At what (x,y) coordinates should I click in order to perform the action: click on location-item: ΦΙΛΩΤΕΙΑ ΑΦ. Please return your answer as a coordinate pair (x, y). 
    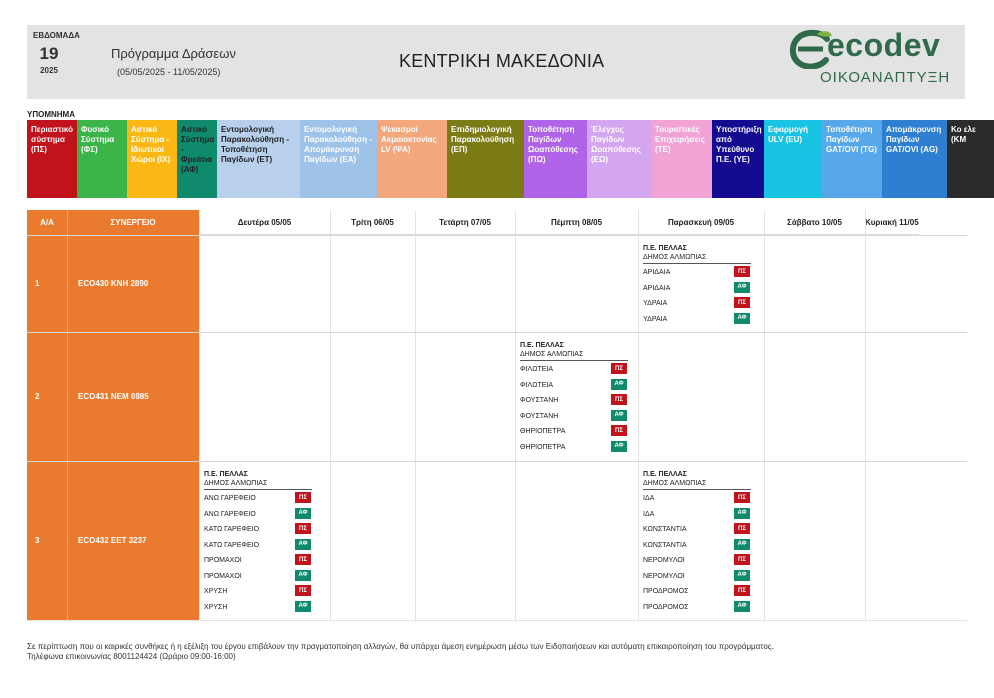
    Looking at the image, I should click on (575, 385).